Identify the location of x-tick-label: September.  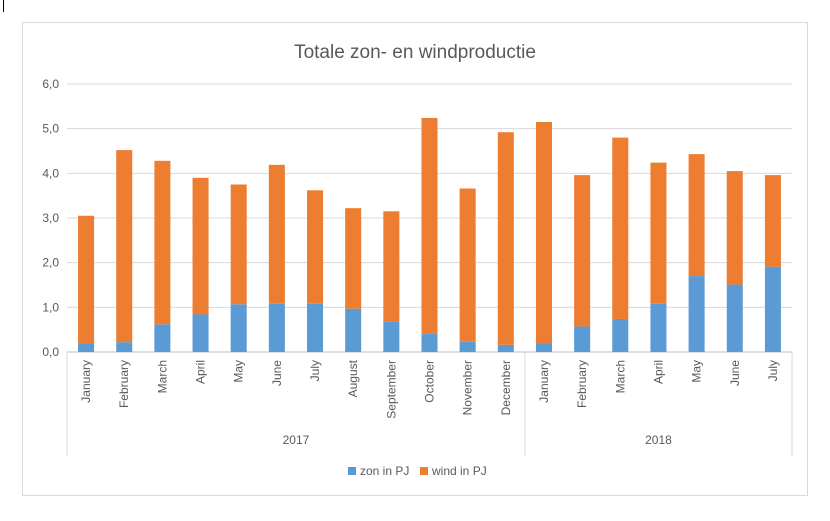
(391, 389).